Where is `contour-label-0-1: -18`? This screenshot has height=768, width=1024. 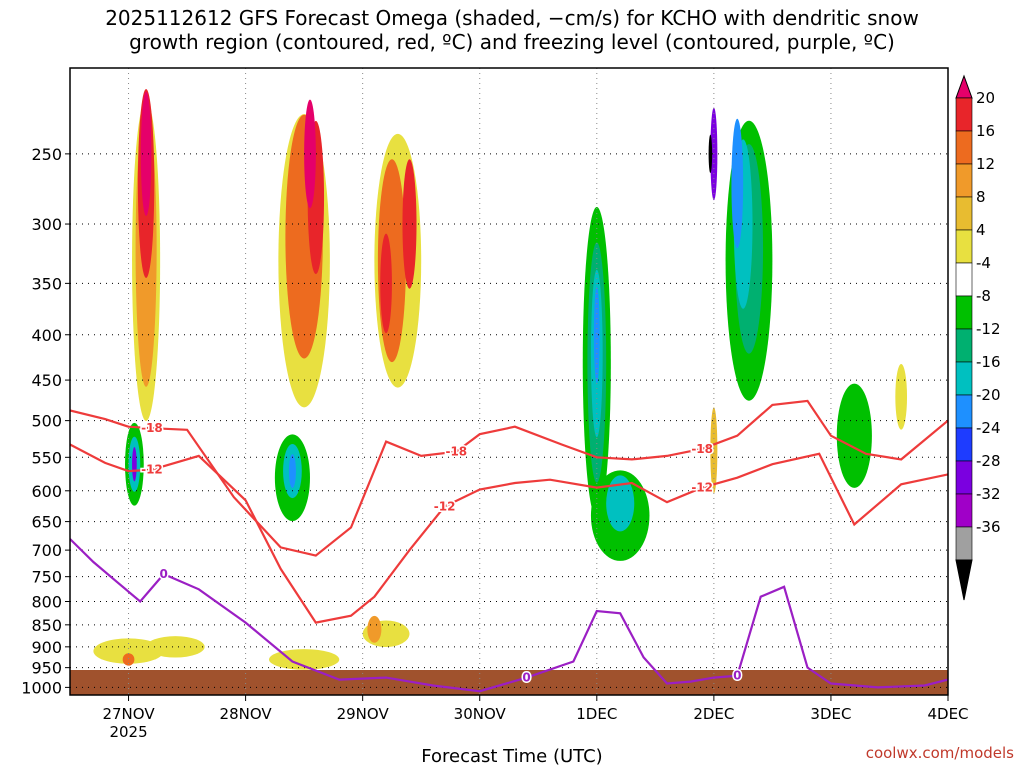 contour-label-0-1: -18 is located at coordinates (456, 452).